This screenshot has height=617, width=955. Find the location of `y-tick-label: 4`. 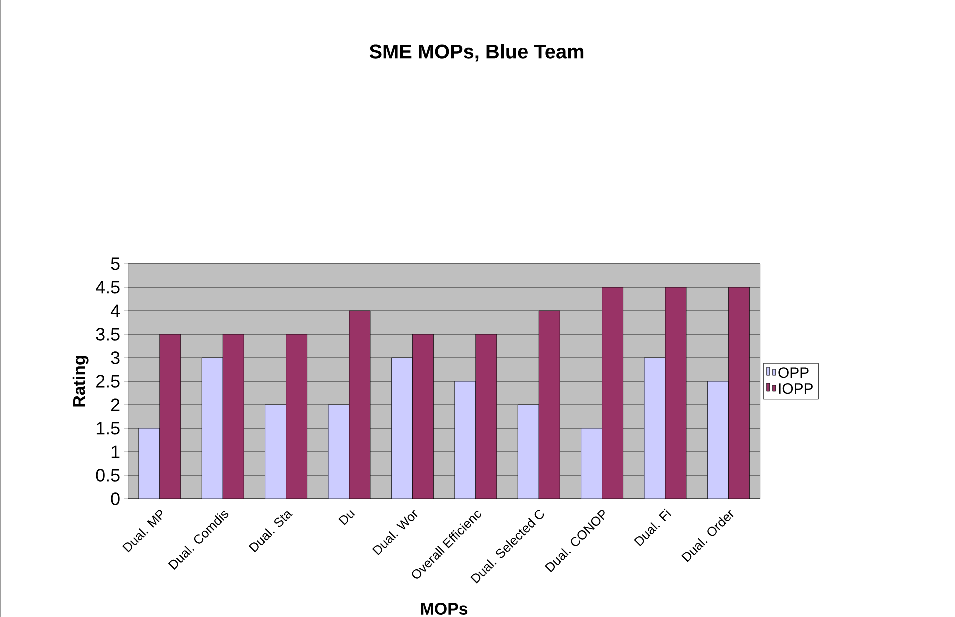

y-tick-label: 4 is located at coordinates (115, 311).